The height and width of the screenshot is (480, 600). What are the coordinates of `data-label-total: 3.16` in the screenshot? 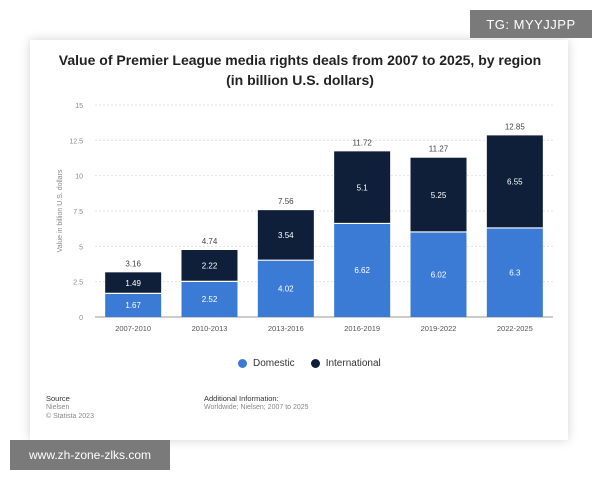 It's located at (133, 263).